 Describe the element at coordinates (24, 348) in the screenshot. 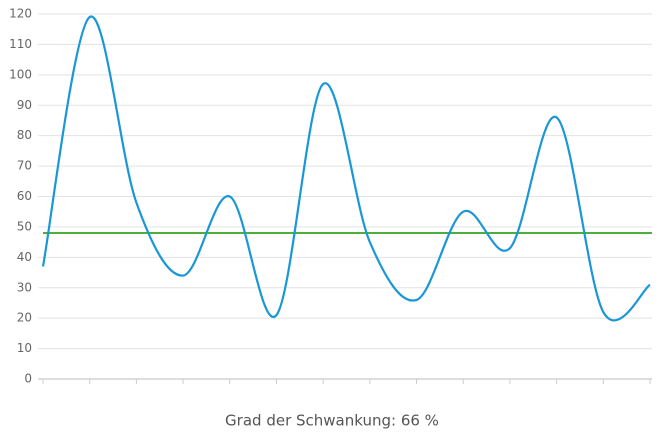

I see `y-tick-label: 10` at that location.